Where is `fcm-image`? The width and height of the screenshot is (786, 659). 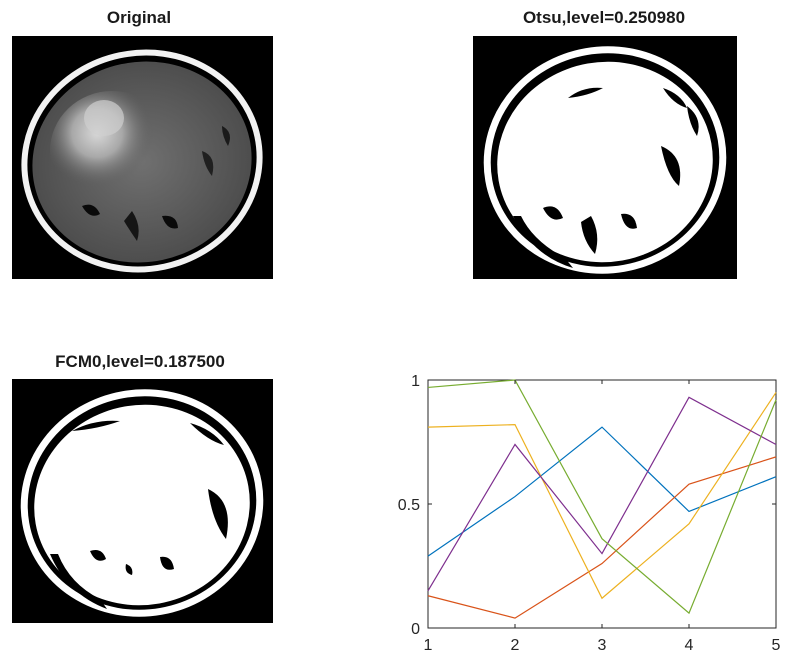 fcm-image is located at coordinates (142, 501).